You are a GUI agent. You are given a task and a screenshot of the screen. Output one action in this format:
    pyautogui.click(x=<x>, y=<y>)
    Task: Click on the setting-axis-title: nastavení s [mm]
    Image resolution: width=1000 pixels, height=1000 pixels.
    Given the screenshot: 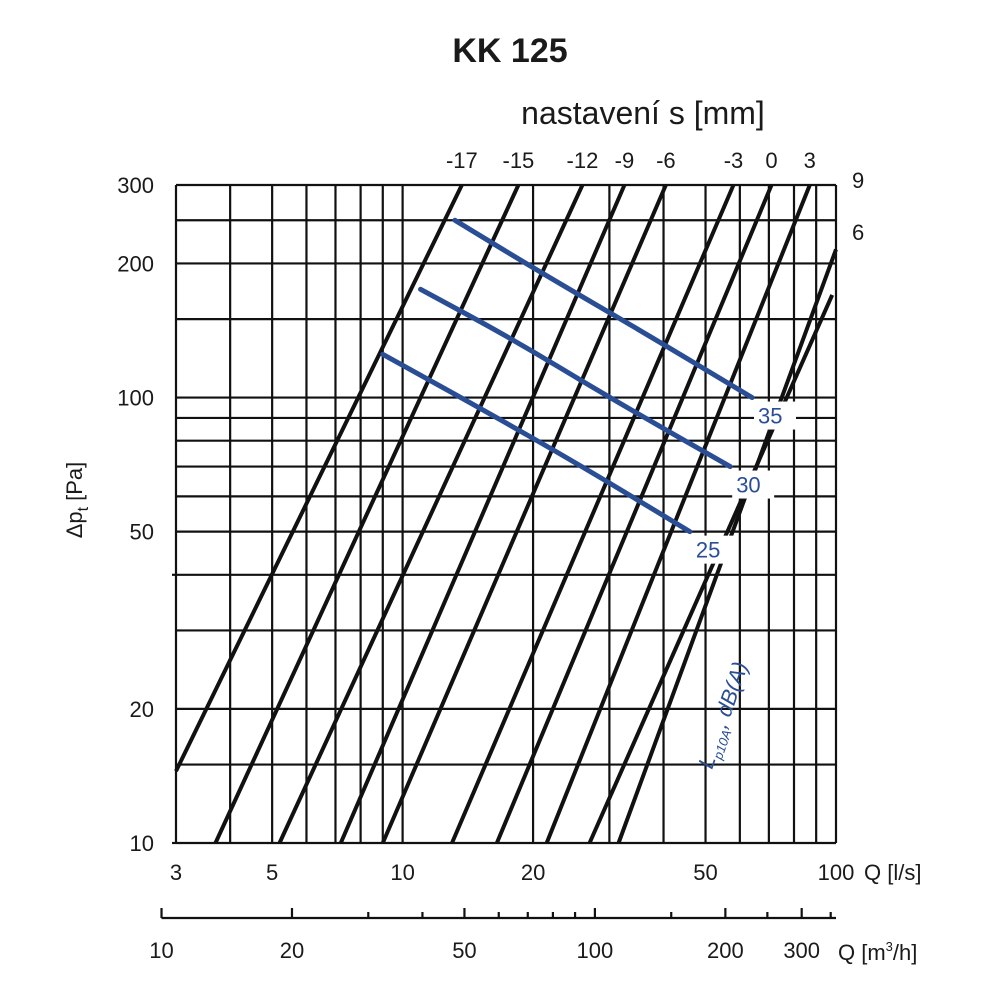 What is the action you would take?
    pyautogui.click(x=643, y=113)
    